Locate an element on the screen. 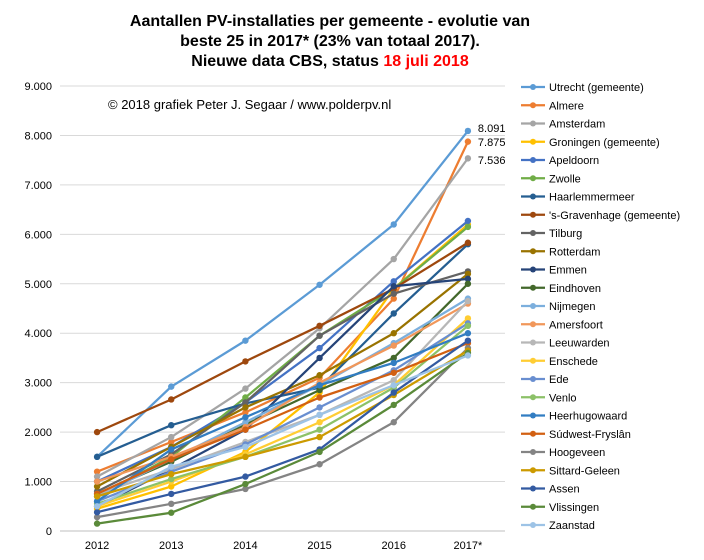 This screenshot has width=704, height=560. legend-entry: Haarlemmermeer is located at coordinates (578, 198).